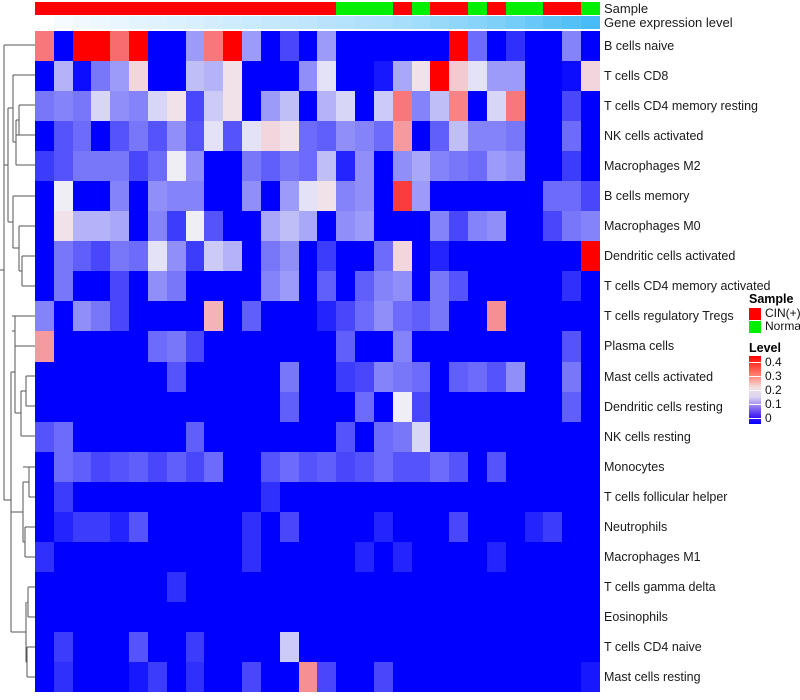 Image resolution: width=800 pixels, height=700 pixels. I want to click on row-label: T cells CD4 memory activated, so click(687, 286).